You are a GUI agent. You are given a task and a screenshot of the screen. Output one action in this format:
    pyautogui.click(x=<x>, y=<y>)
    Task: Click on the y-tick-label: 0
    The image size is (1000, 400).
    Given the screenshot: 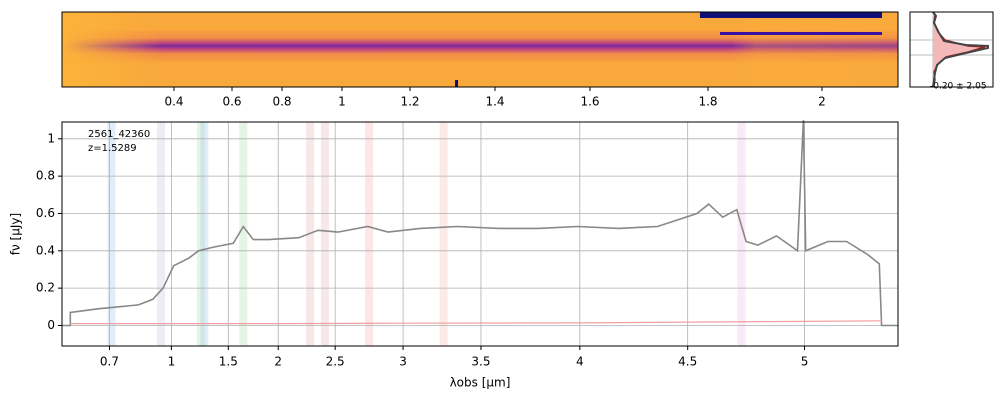 What is the action you would take?
    pyautogui.click(x=51, y=325)
    